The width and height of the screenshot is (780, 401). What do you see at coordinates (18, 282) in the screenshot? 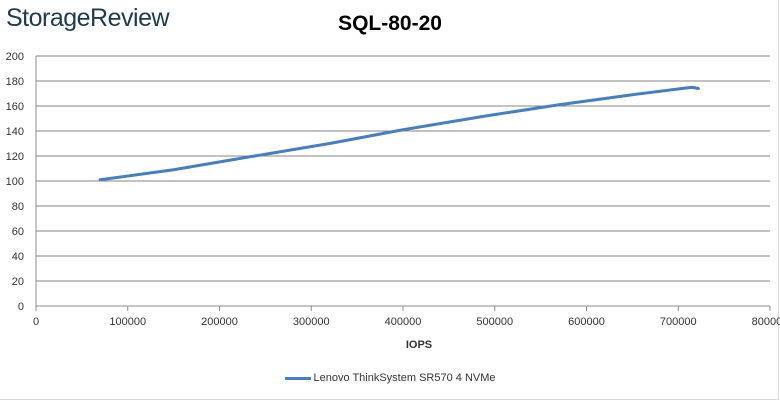
I see `y-tick-label: 20` at bounding box center [18, 282].